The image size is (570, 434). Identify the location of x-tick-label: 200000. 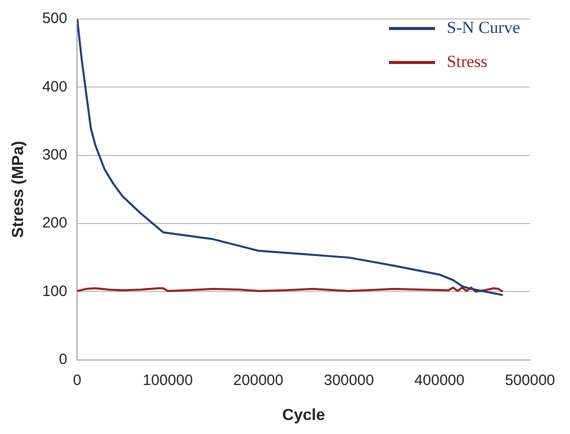
(258, 380).